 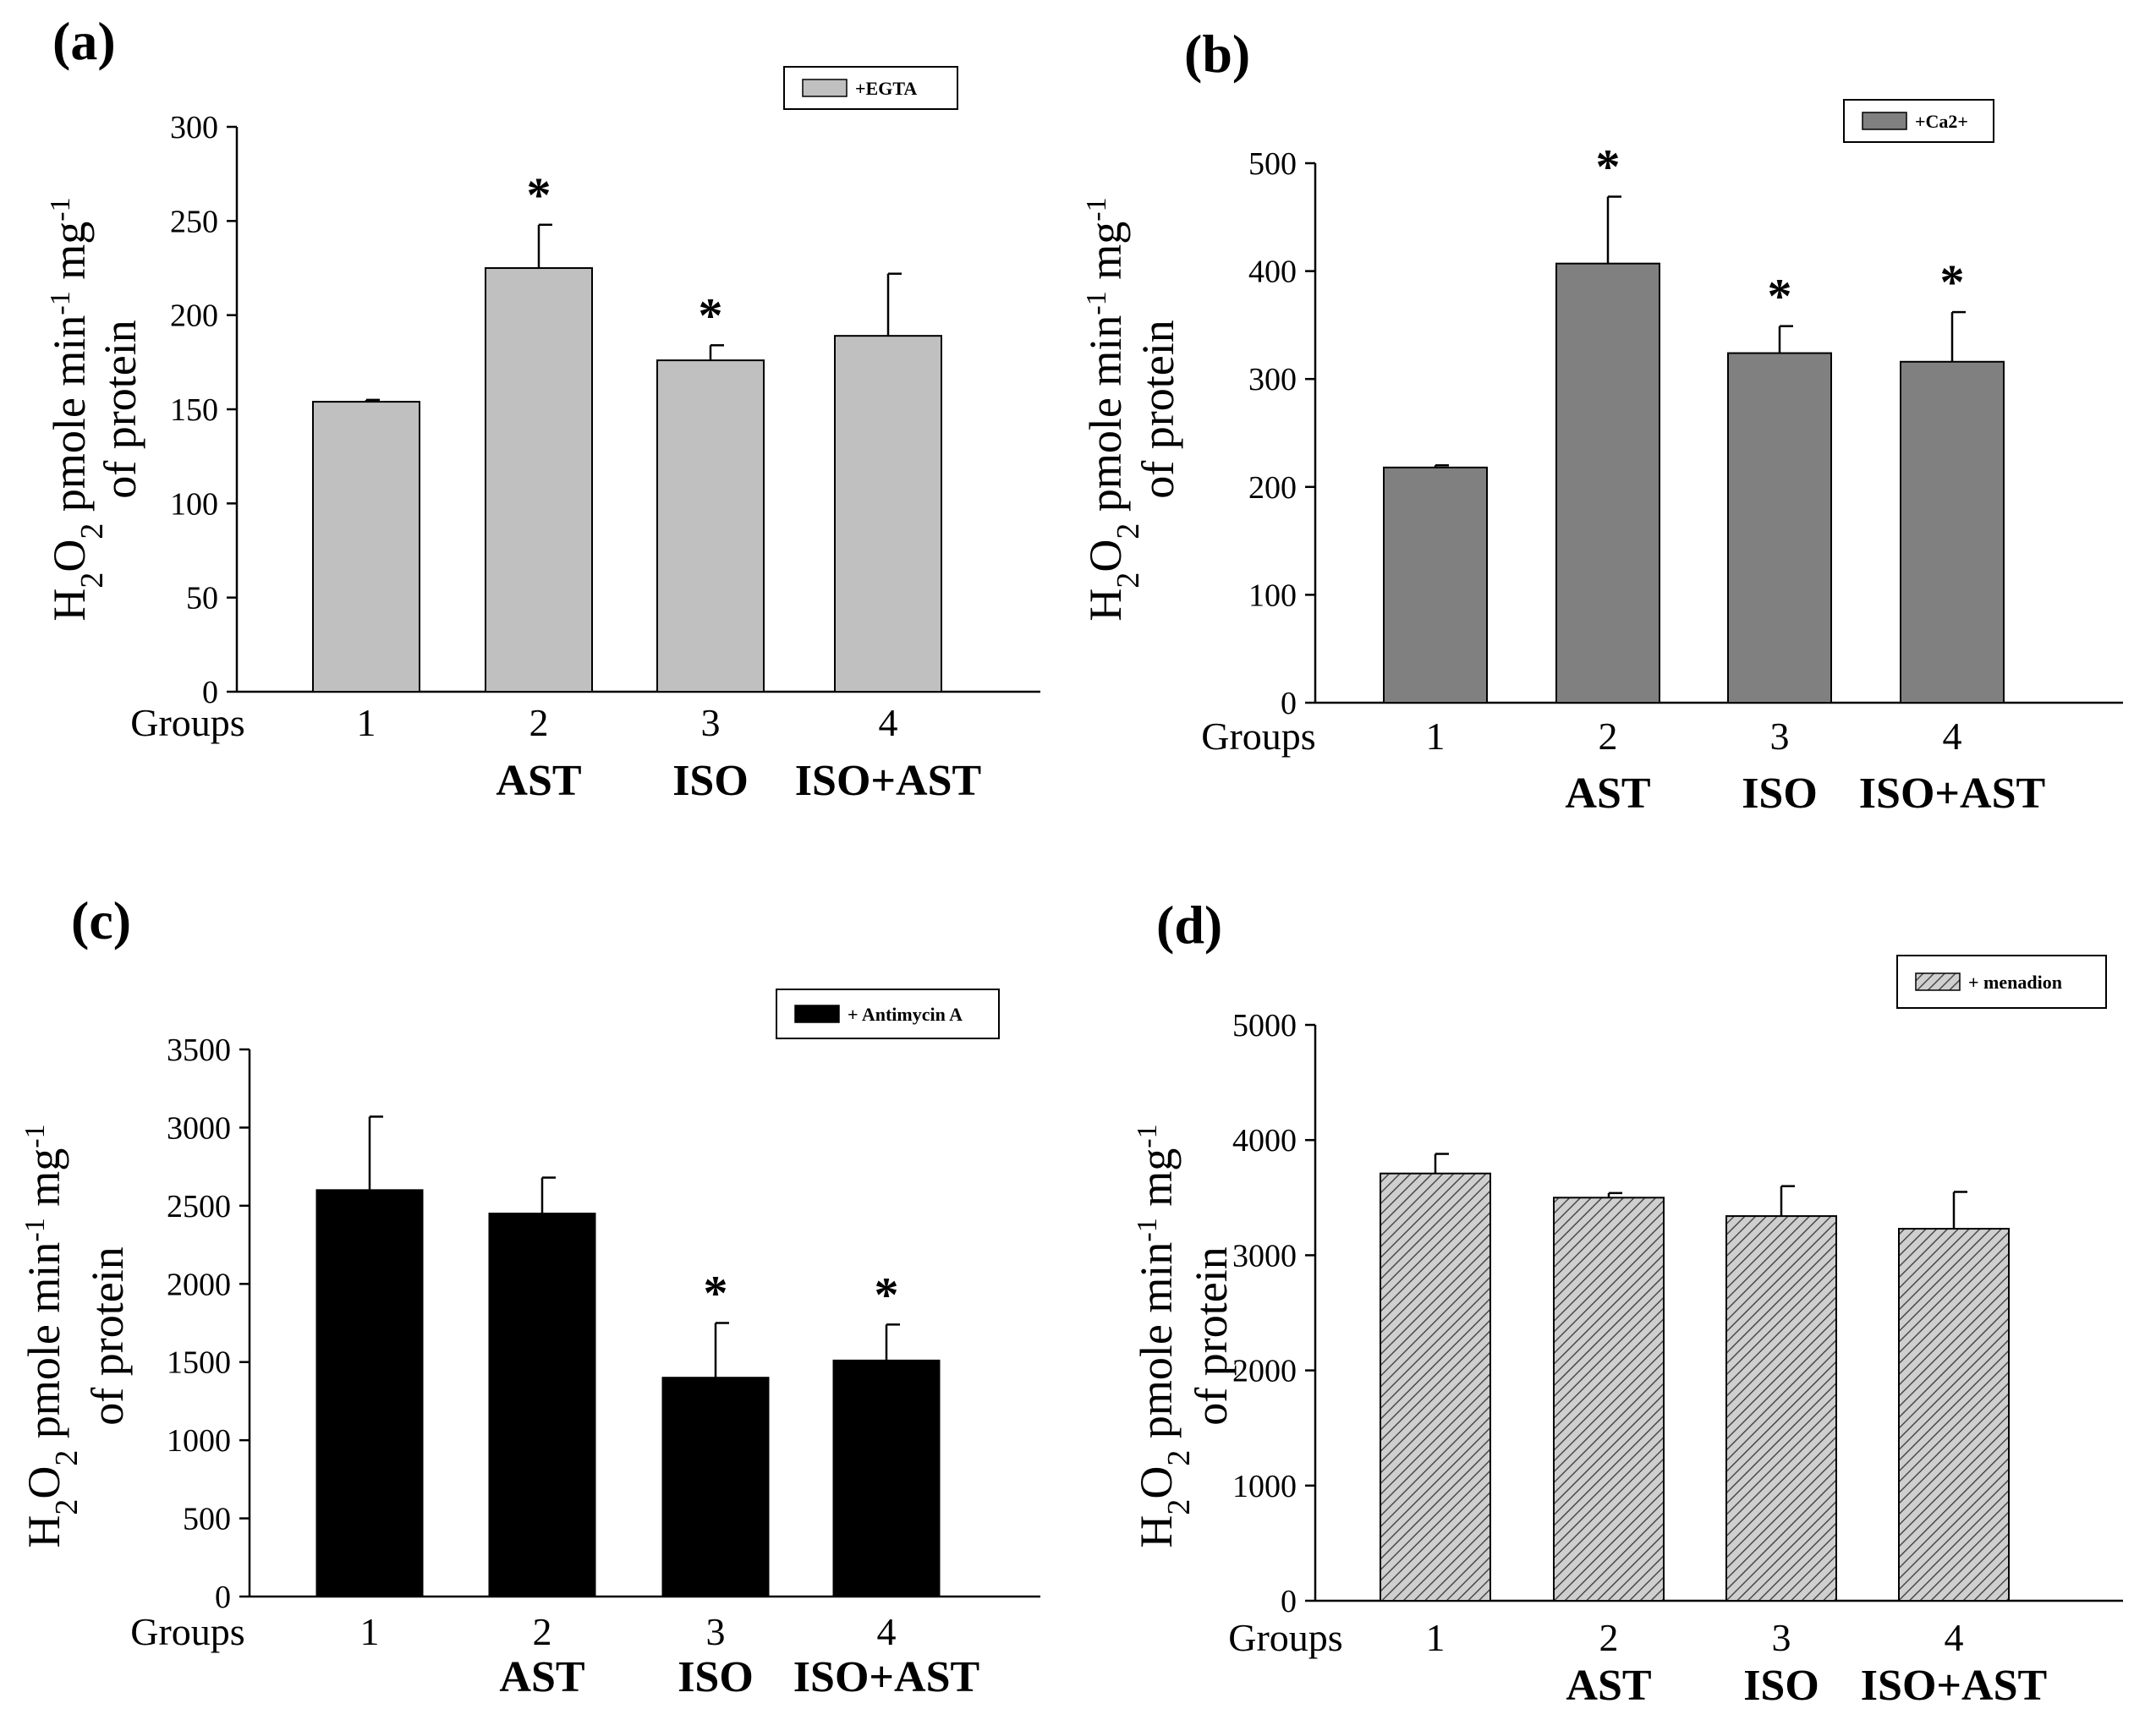 What do you see at coordinates (1264, 1141) in the screenshot?
I see `y-tick-label: 4000` at bounding box center [1264, 1141].